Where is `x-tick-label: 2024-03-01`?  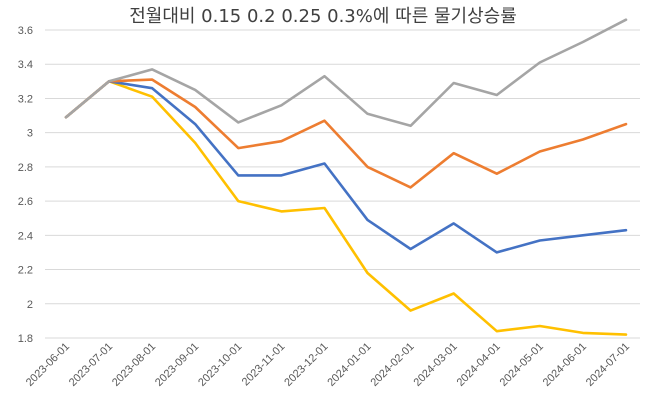
x-tick-label: 2024-03-01 is located at coordinates (436, 365).